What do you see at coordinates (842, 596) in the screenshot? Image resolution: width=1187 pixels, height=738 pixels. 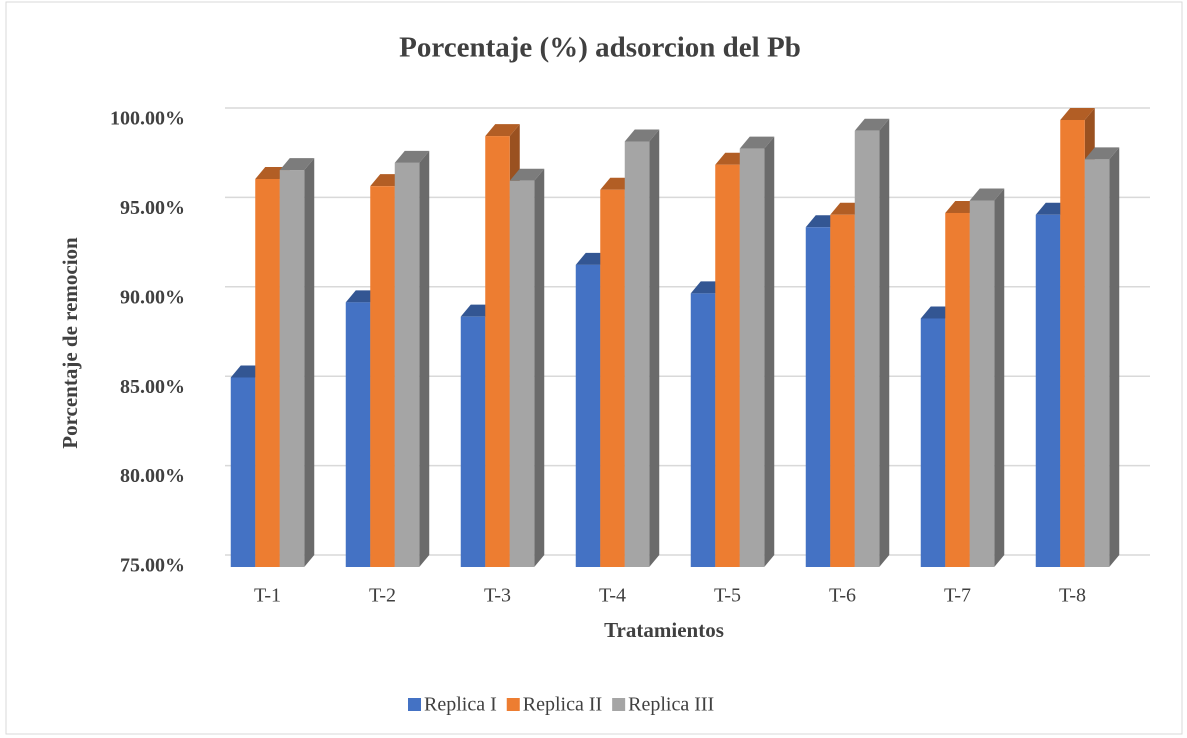 I see `x-tick-label: T-6` at bounding box center [842, 596].